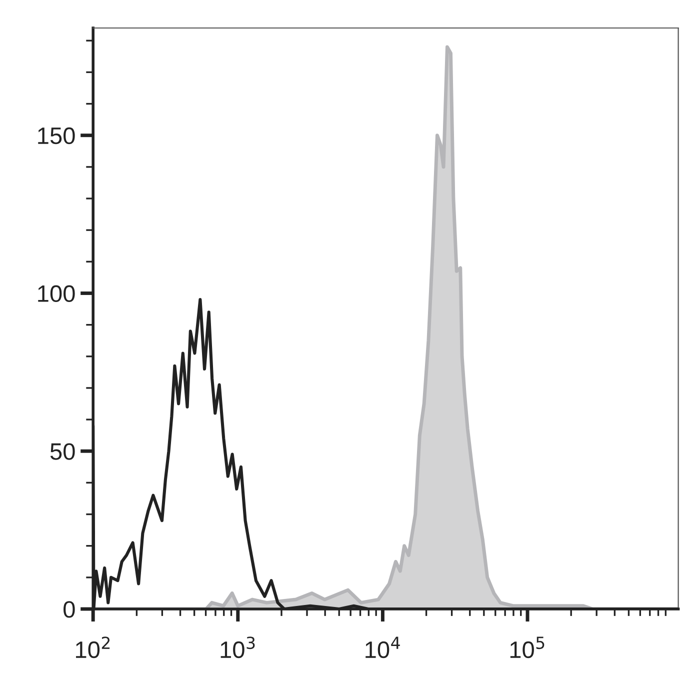  What do you see at coordinates (527, 647) in the screenshot?
I see `x-tick-label: 10$^{5}$` at bounding box center [527, 647].